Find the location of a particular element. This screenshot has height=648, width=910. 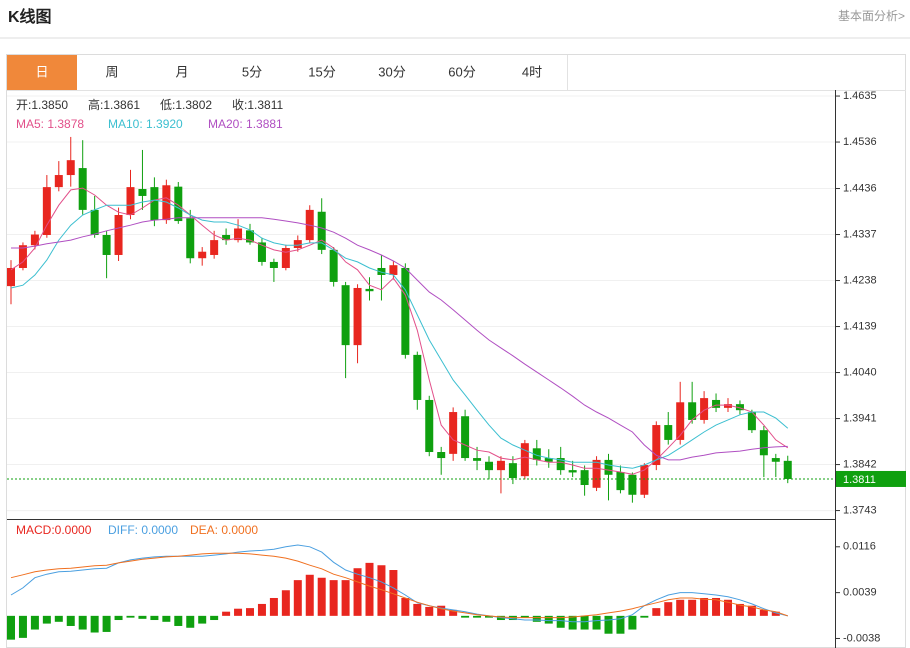

y-tick-label: 1.4436 is located at coordinates (860, 188).